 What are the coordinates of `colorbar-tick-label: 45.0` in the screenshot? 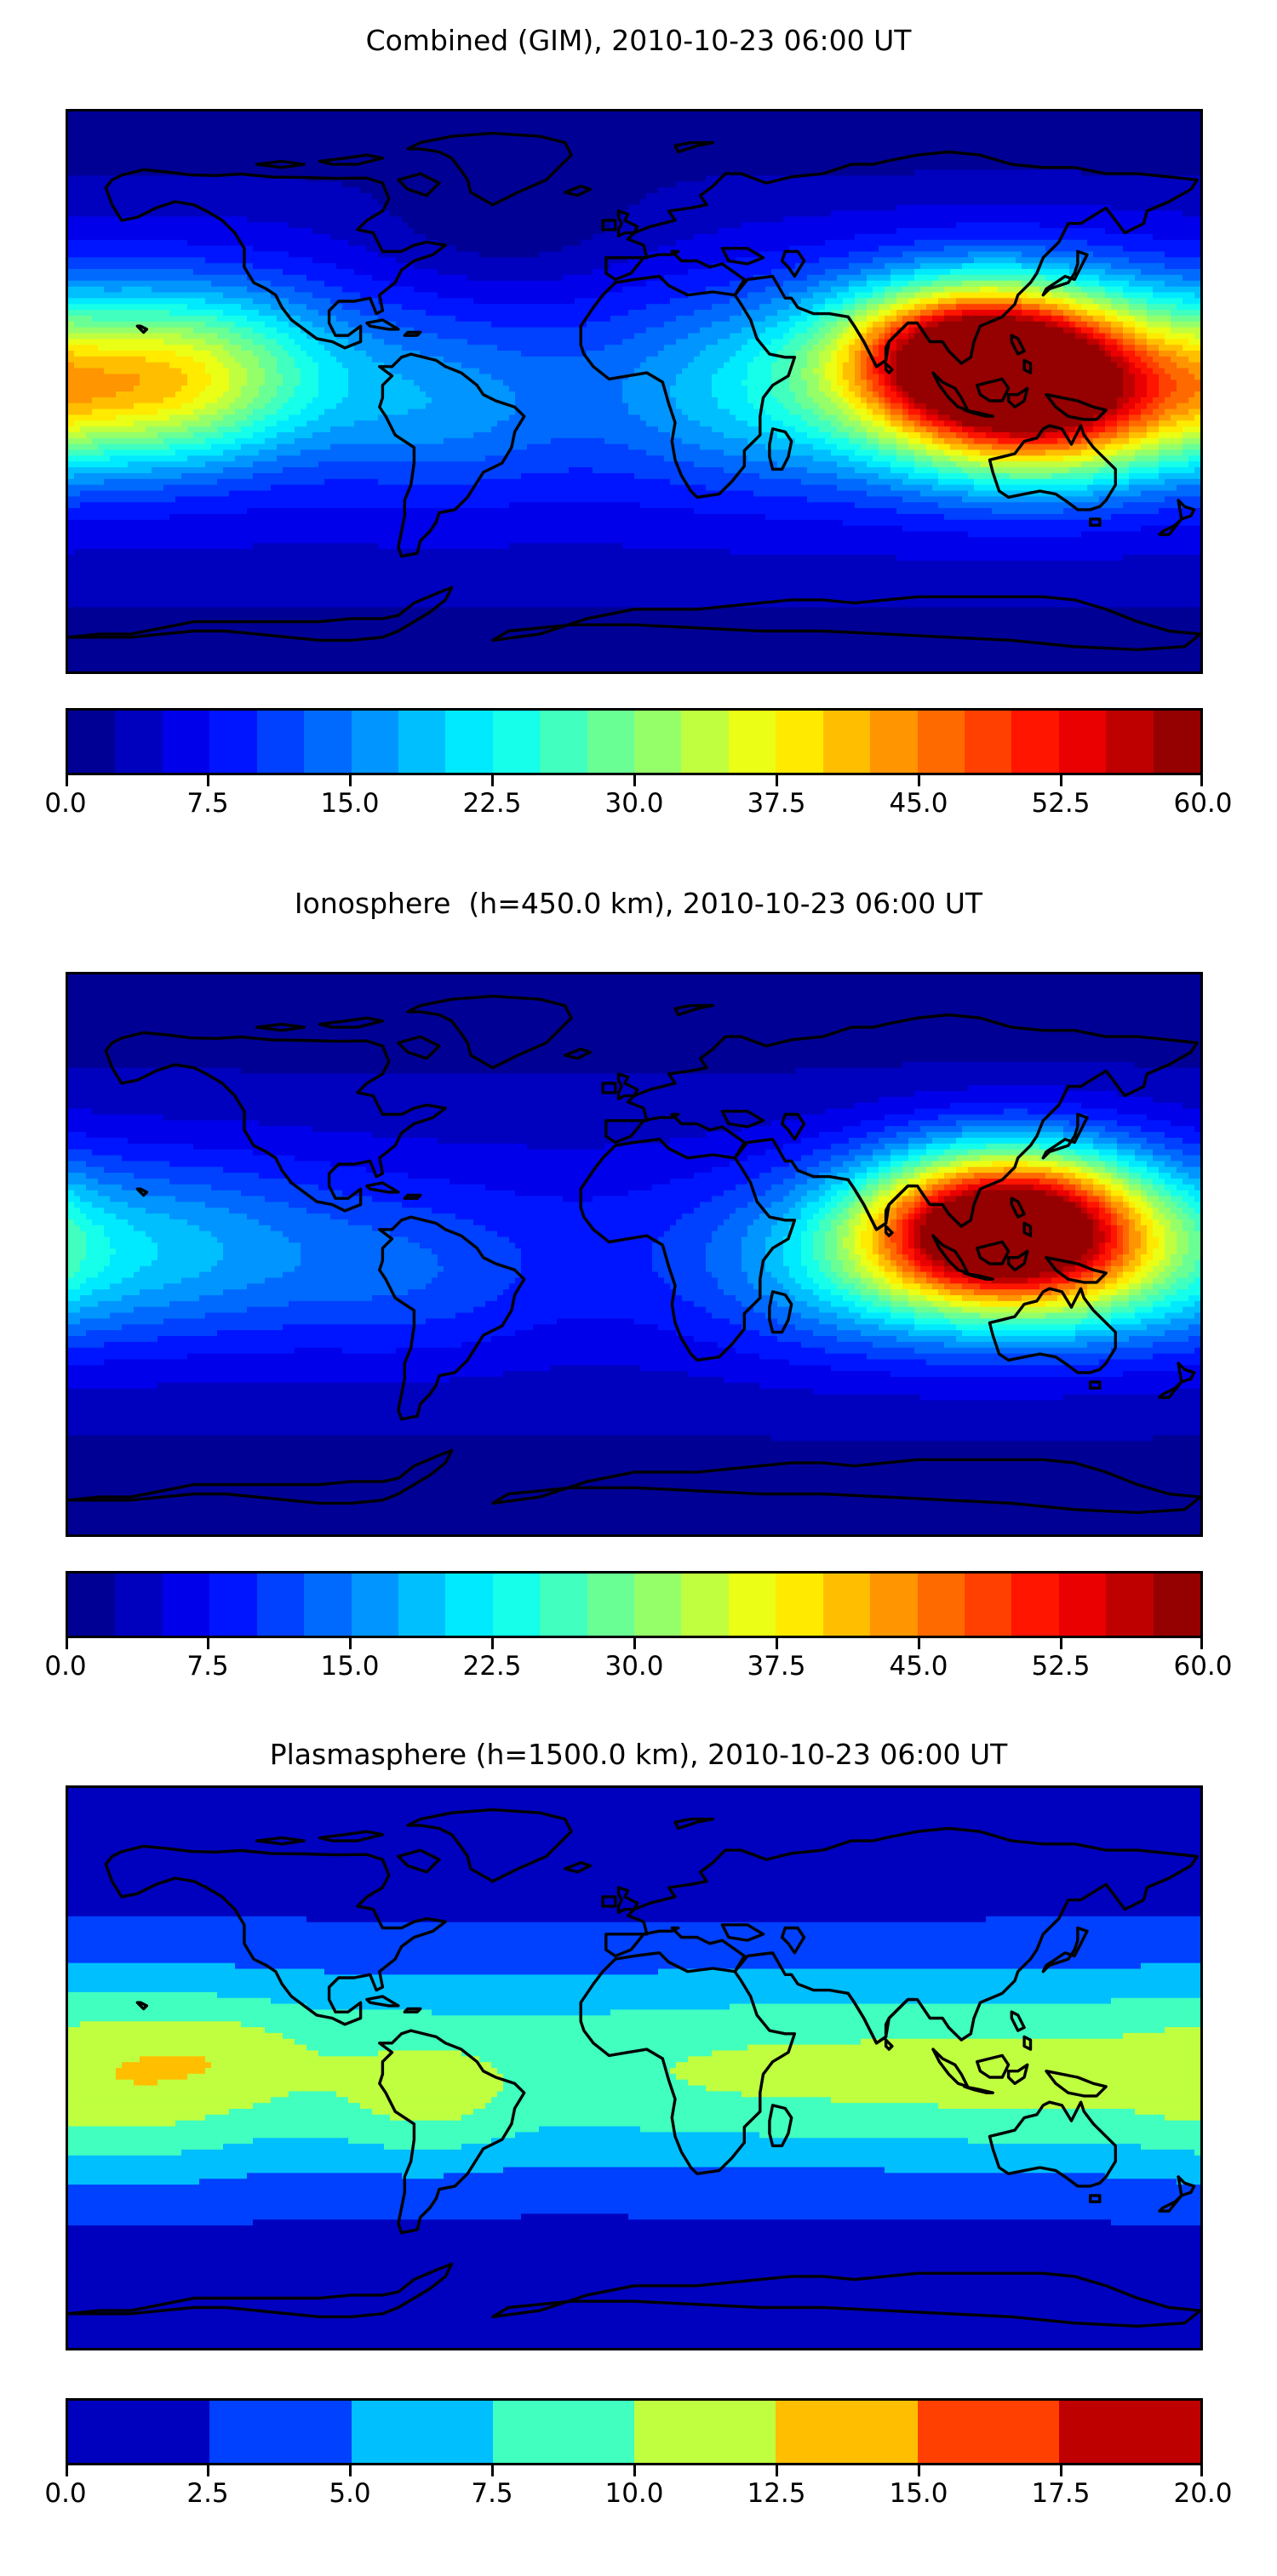 It's located at (919, 803).